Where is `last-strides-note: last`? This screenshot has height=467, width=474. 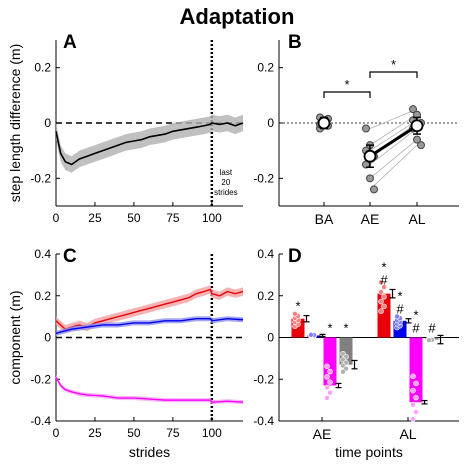
last-strides-note: last is located at coordinates (226, 172).